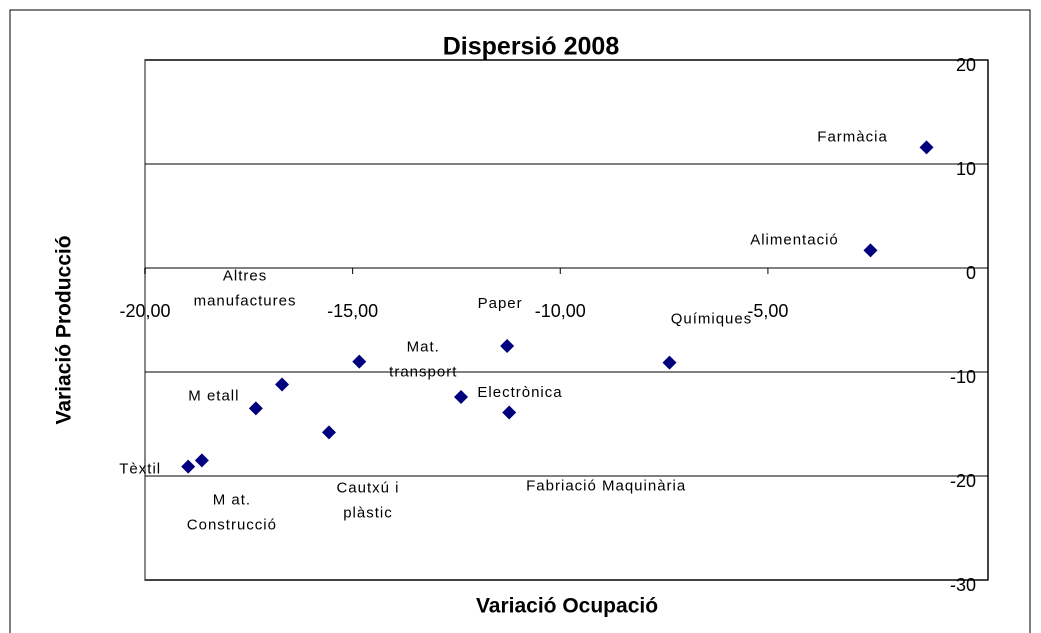 This screenshot has height=633, width=1041. Describe the element at coordinates (140, 469) in the screenshot. I see `point-label: Tèxtil` at that location.